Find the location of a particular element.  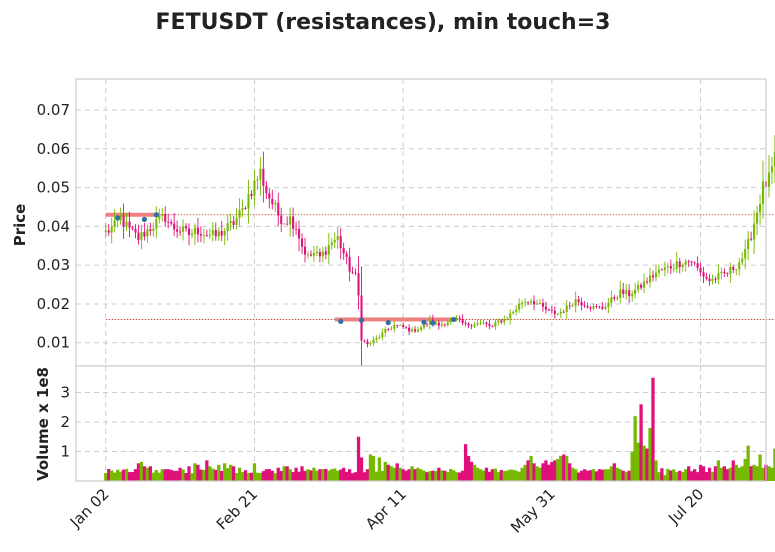

price-y-tick-label: 0.06 is located at coordinates (53, 149).